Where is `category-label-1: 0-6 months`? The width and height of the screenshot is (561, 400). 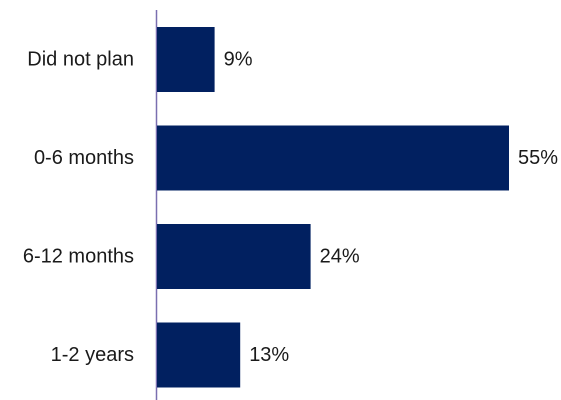 category-label-1: 0-6 months is located at coordinates (84, 158).